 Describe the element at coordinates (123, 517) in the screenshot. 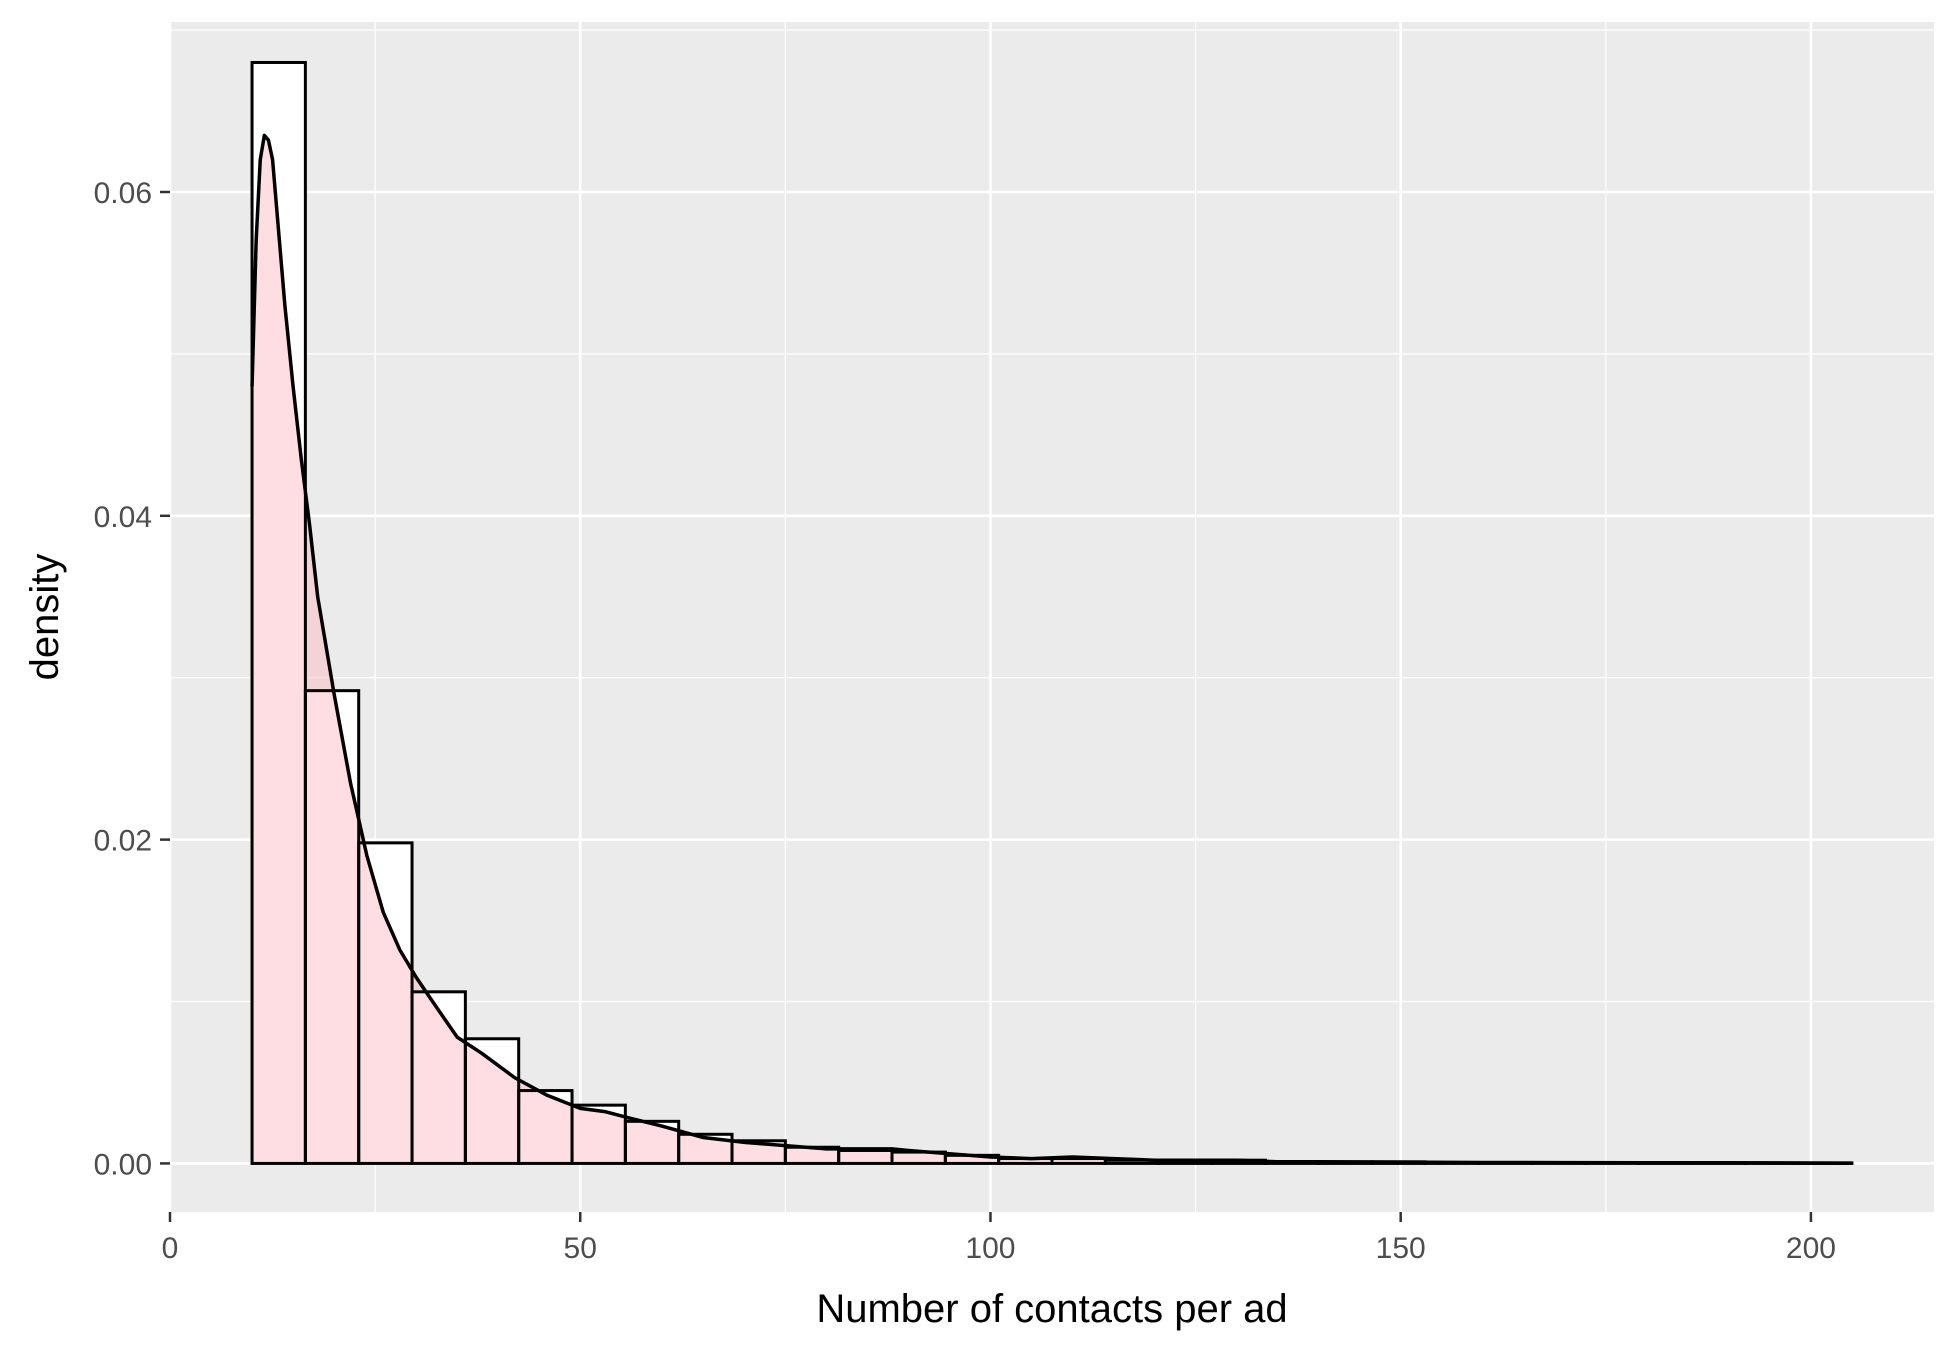

I see `y-tick-label: 0.04` at that location.